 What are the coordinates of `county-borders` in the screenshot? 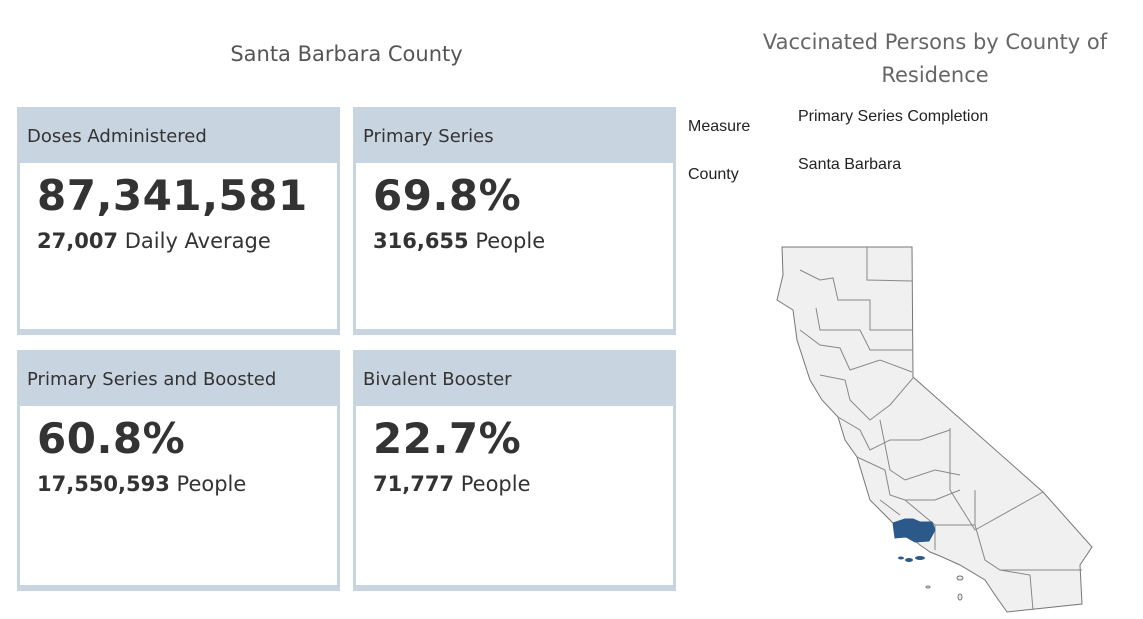 It's located at (940, 429).